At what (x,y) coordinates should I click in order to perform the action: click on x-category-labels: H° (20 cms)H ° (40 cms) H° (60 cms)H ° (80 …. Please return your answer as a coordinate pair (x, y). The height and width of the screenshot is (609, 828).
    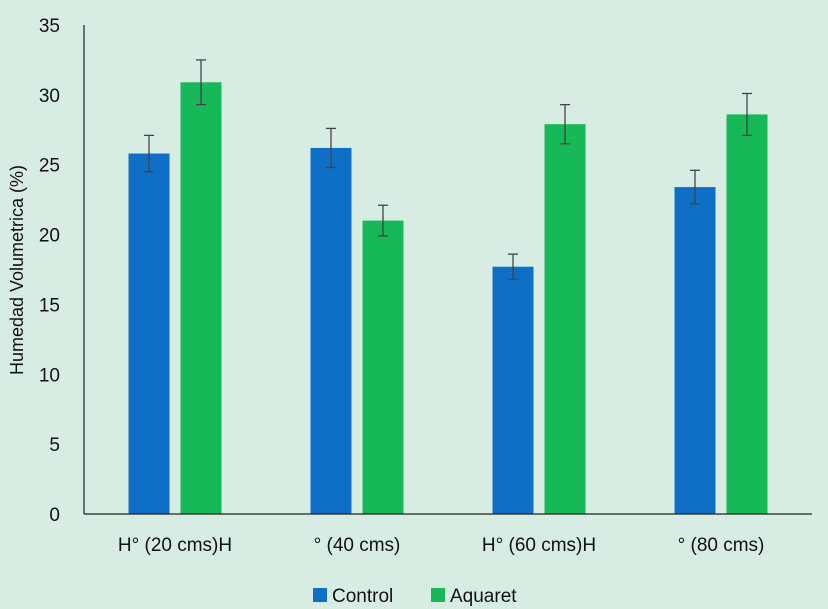
    Looking at the image, I should click on (441, 545).